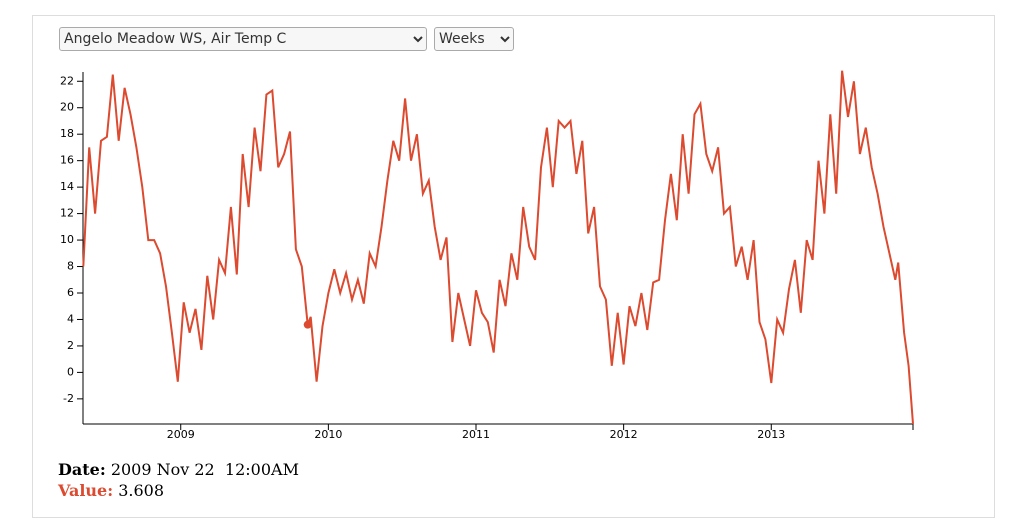 The image size is (1017, 530). What do you see at coordinates (67, 107) in the screenshot?
I see `y-tick-label: 20` at bounding box center [67, 107].